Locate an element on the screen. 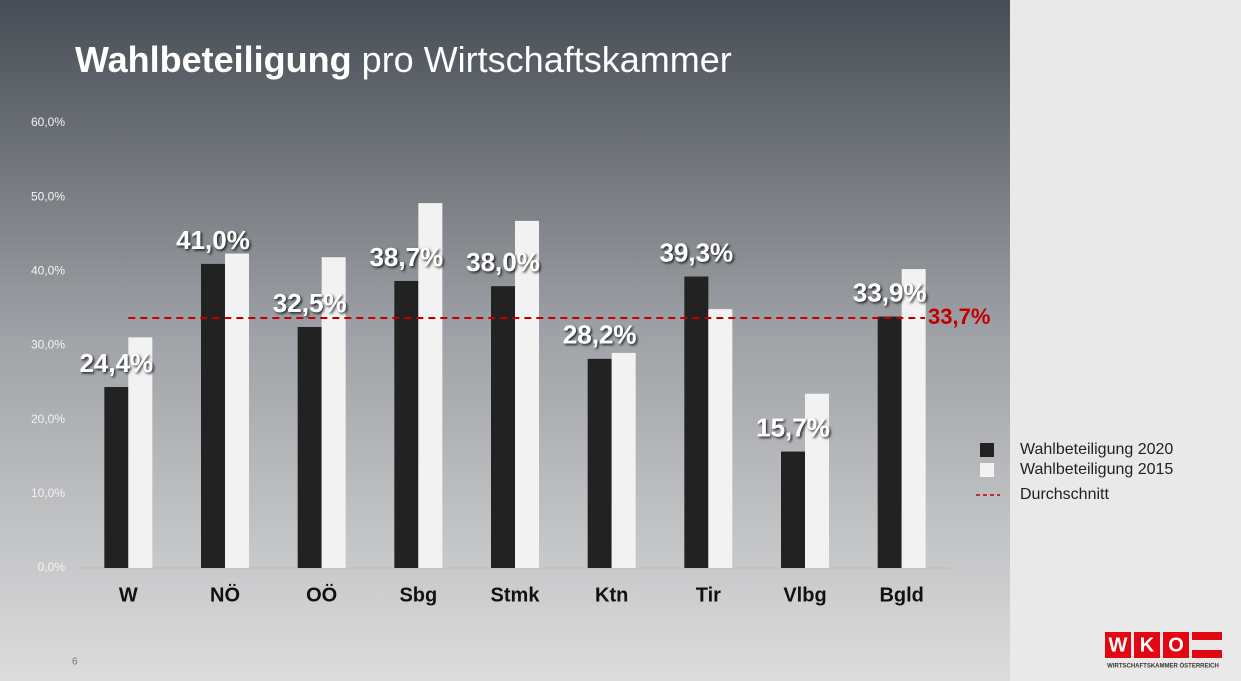 The image size is (1241, 681). data-label: 33,9% is located at coordinates (890, 292).